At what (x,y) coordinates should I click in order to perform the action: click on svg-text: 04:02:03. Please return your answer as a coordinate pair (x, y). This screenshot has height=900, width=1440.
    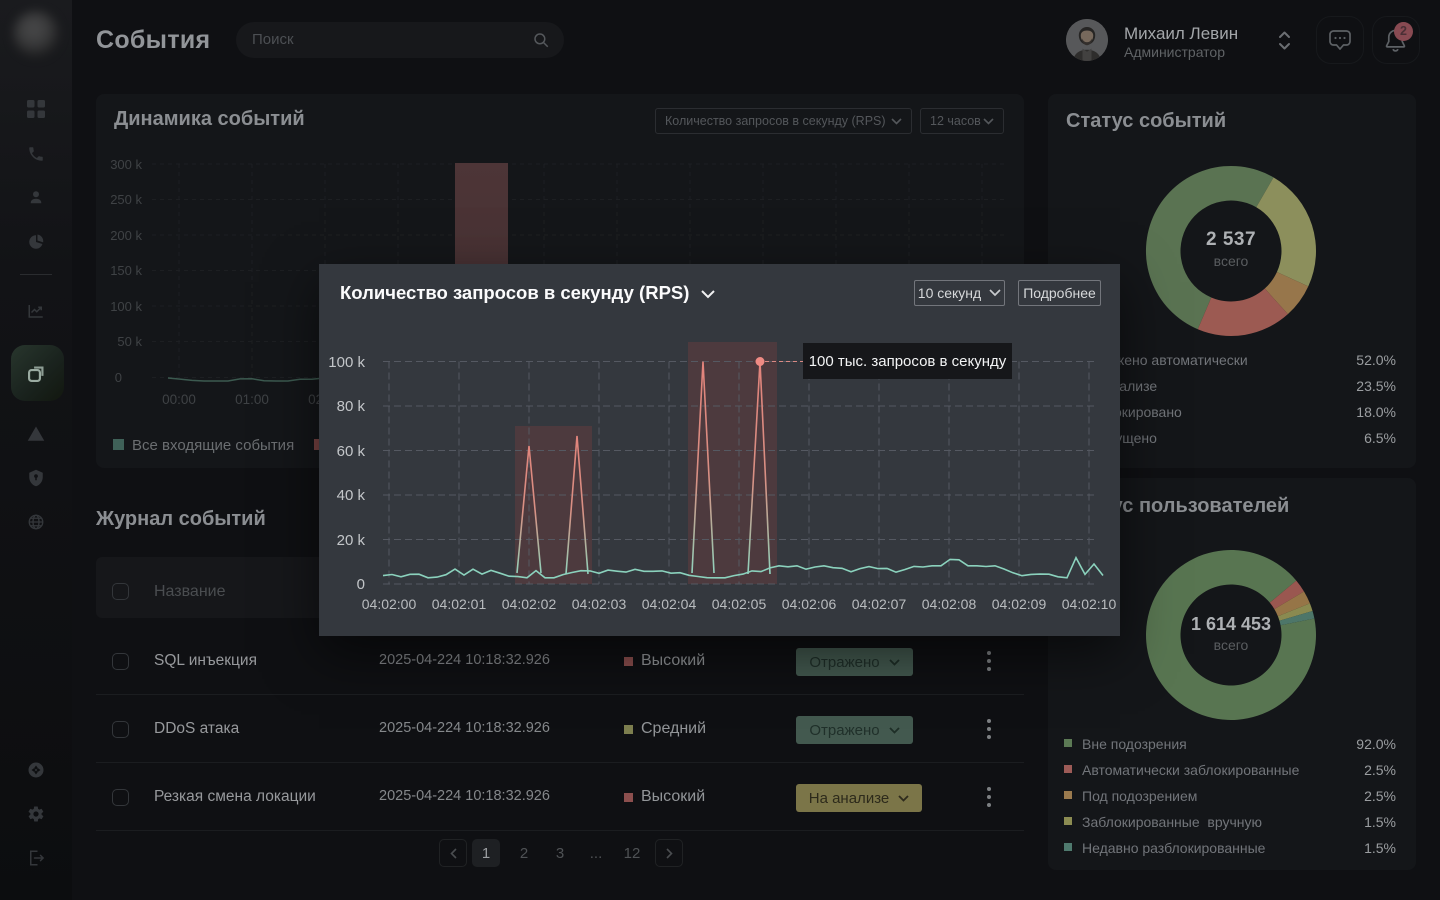
    Looking at the image, I should click on (599, 604).